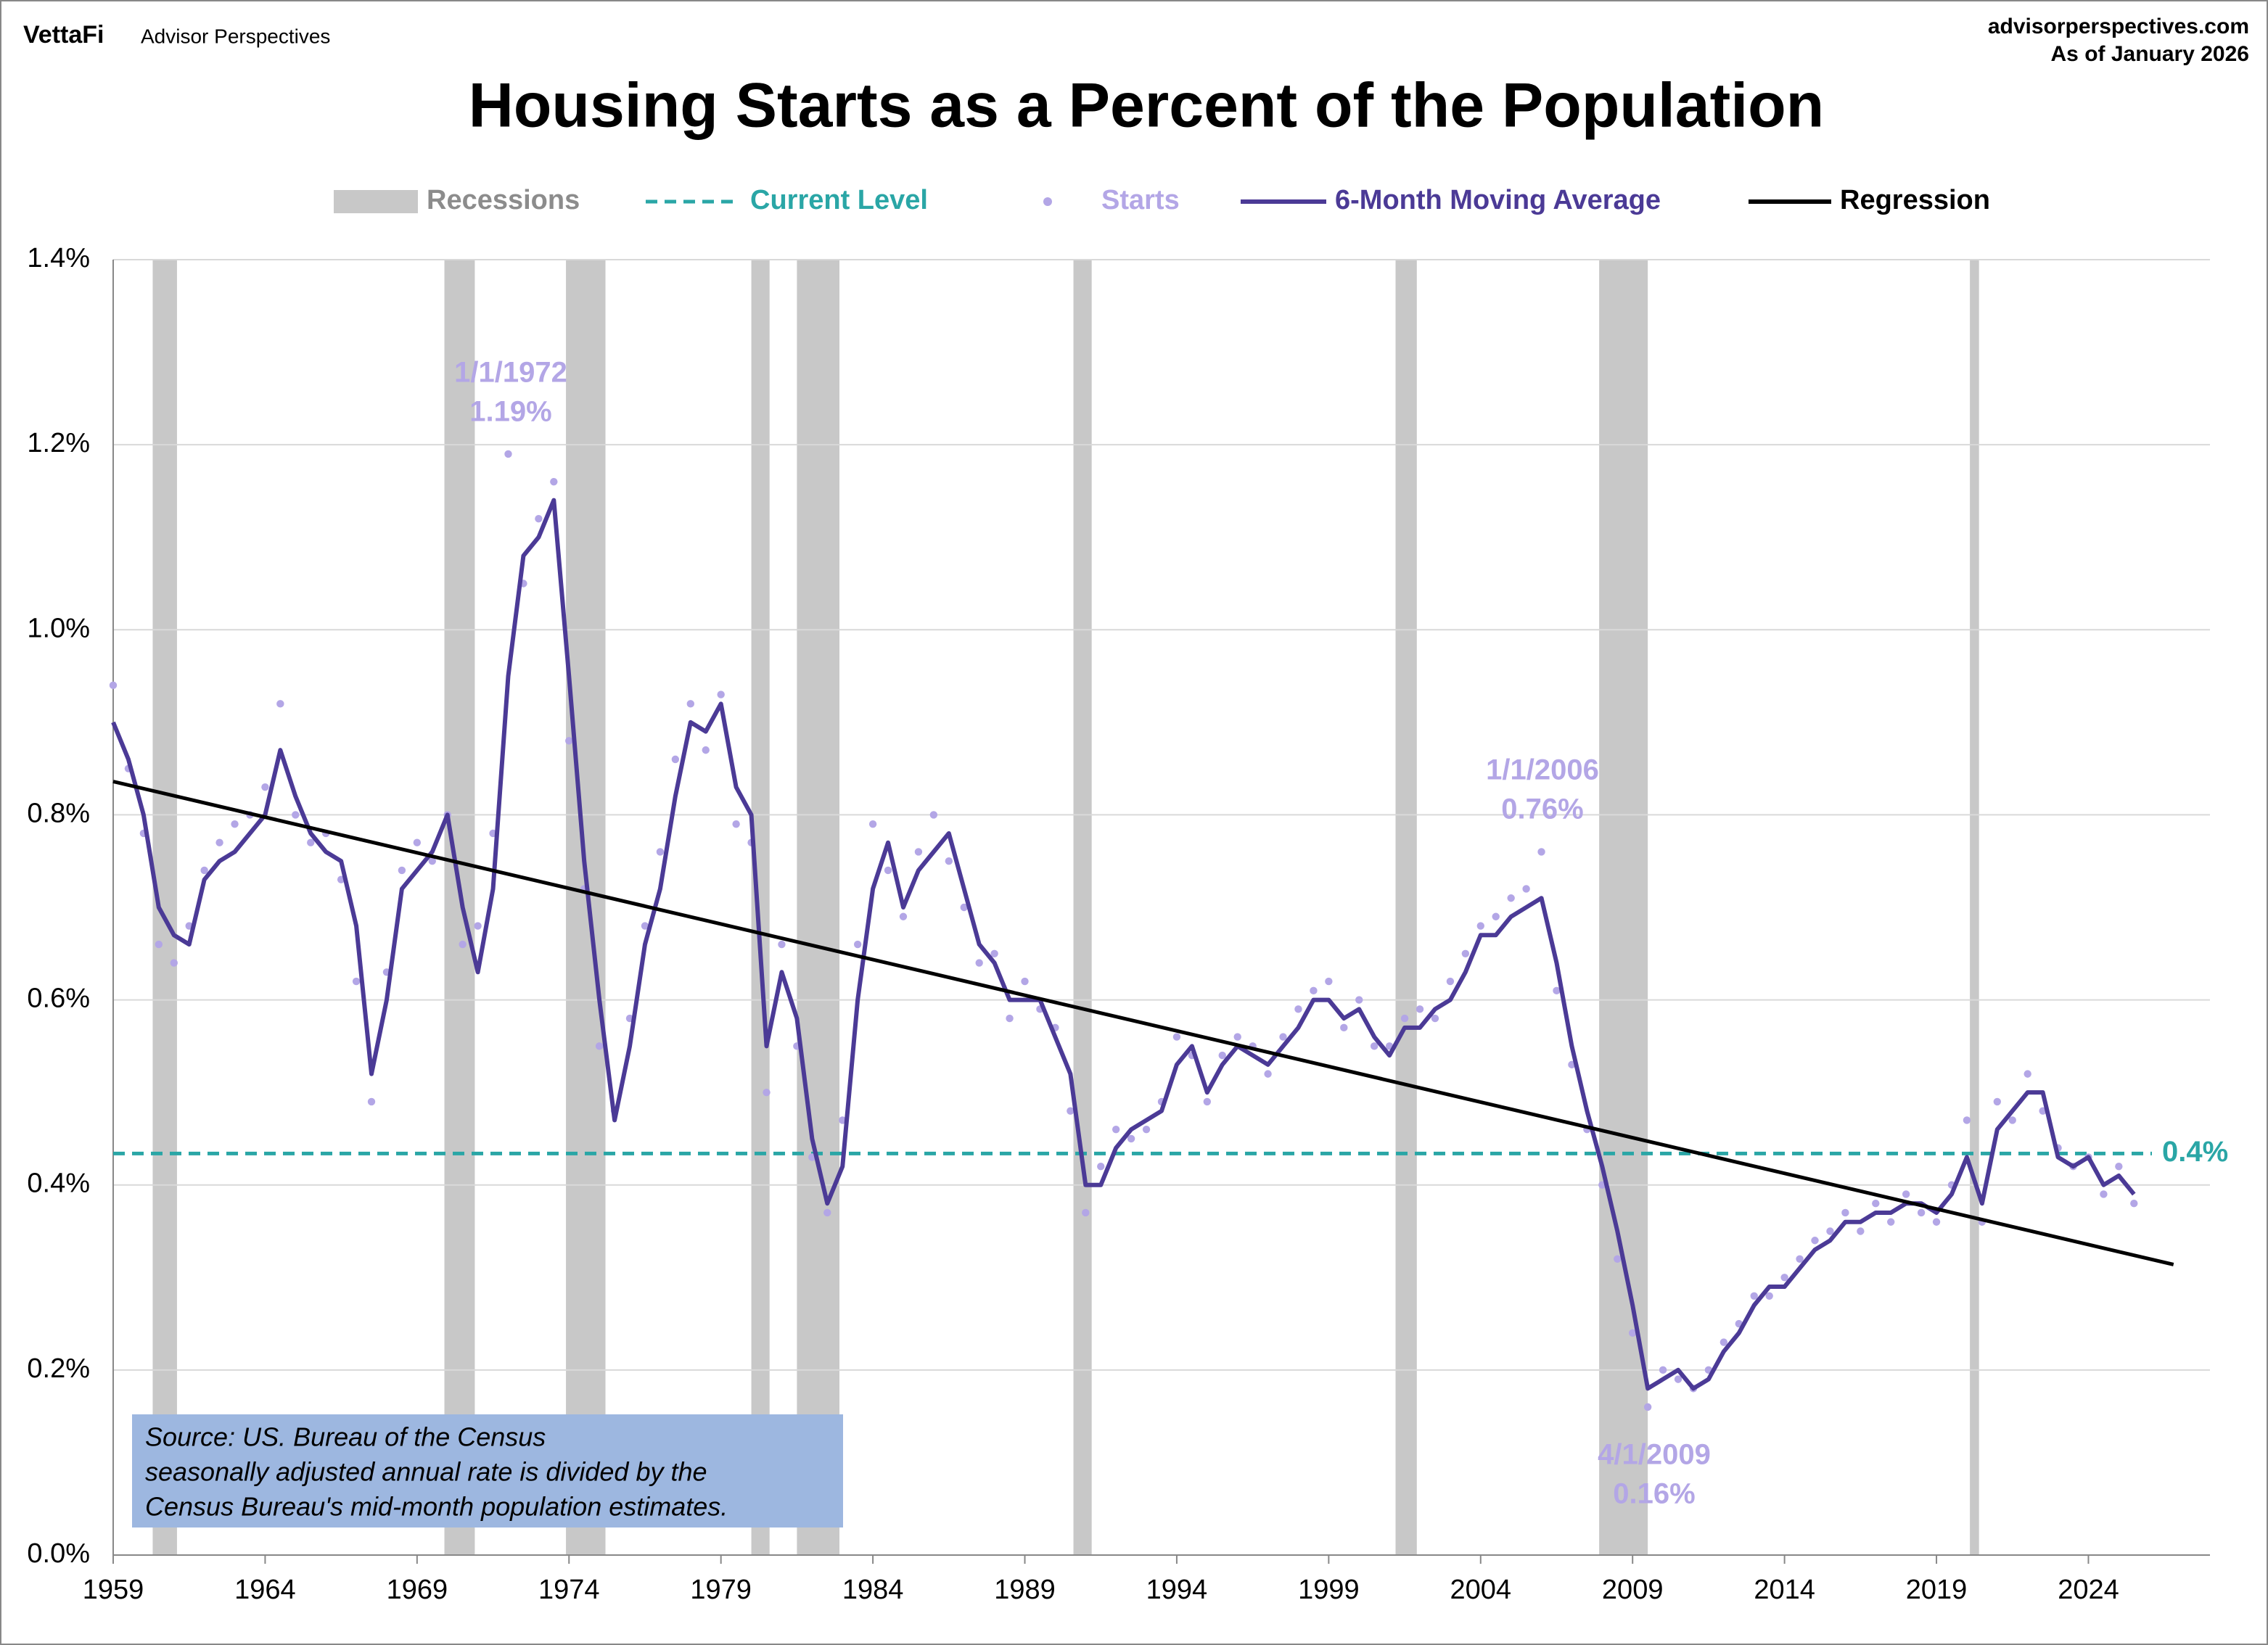  Describe the element at coordinates (58, 1553) in the screenshot. I see `y-tick-label: 0.0%` at that location.